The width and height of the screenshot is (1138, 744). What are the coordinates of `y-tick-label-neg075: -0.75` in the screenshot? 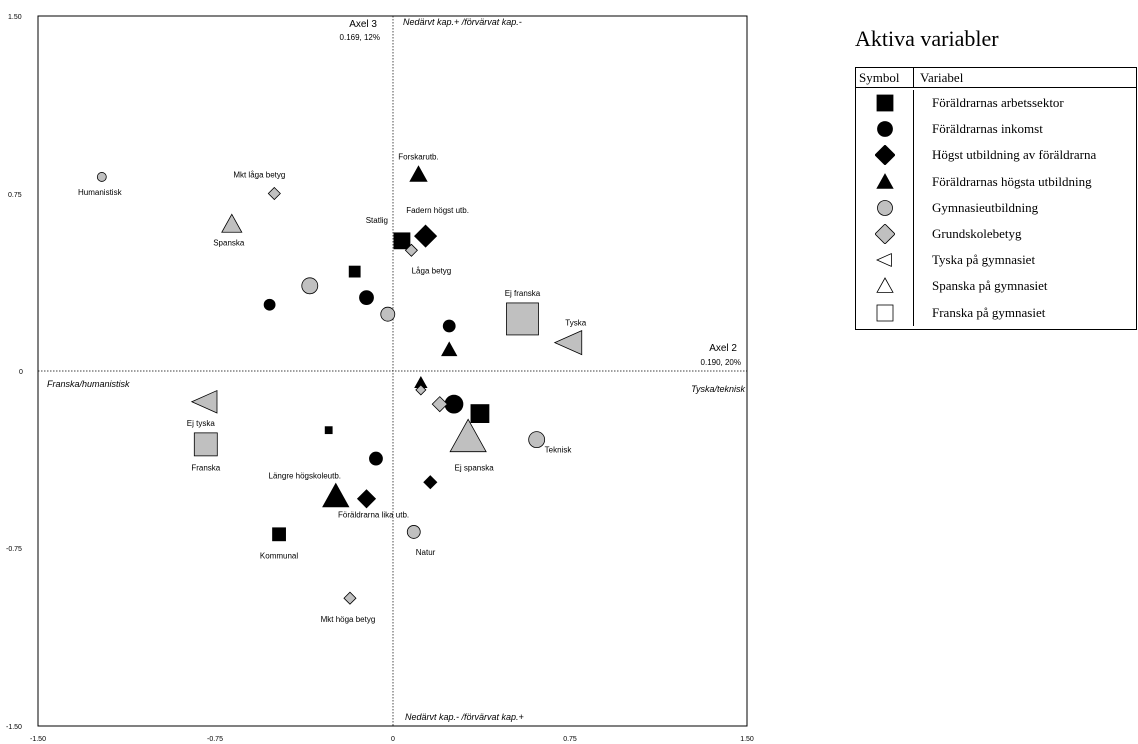 It's located at (14, 549).